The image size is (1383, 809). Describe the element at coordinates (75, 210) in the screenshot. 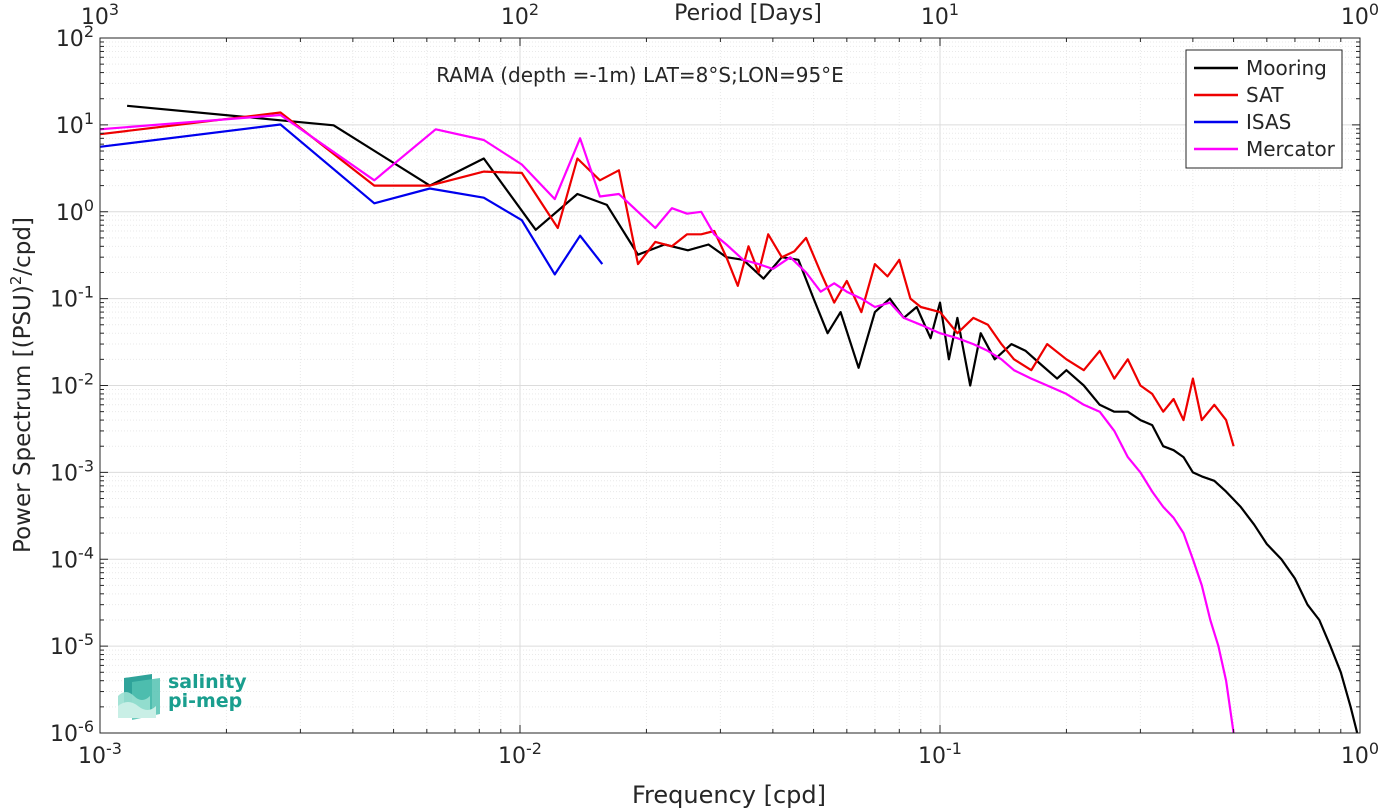

I see `y-tick-label: 10⁰` at that location.